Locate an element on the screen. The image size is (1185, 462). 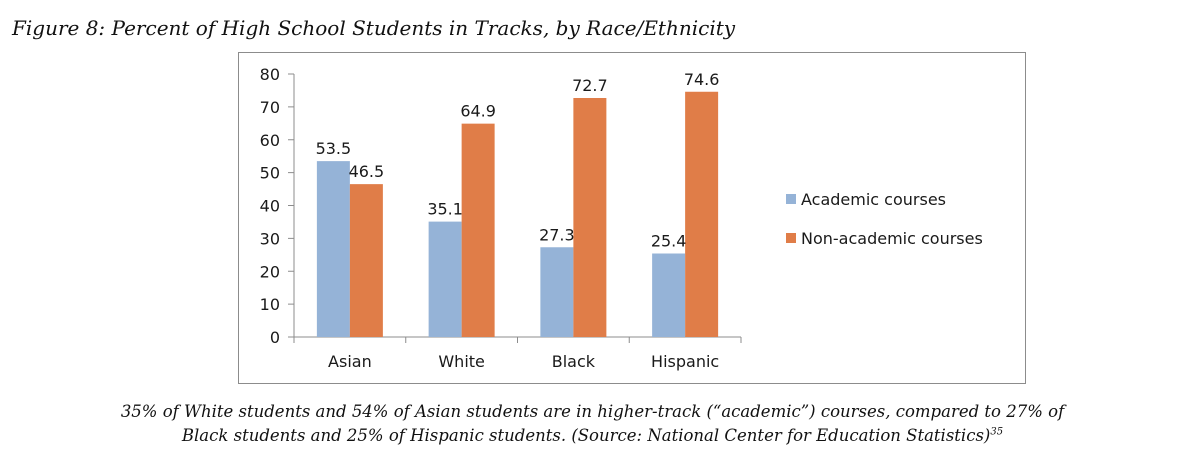
data-label: 53.5 is located at coordinates (334, 148).